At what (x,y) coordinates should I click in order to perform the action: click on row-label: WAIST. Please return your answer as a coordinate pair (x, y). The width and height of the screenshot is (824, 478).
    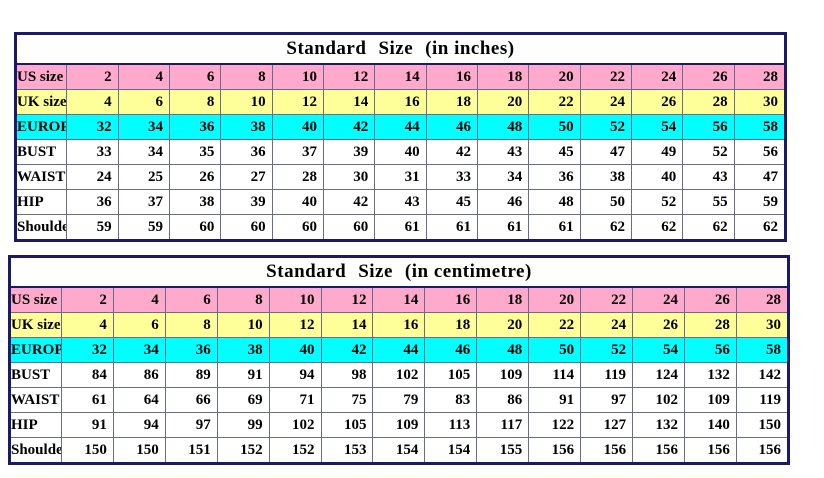
    Looking at the image, I should click on (41, 177).